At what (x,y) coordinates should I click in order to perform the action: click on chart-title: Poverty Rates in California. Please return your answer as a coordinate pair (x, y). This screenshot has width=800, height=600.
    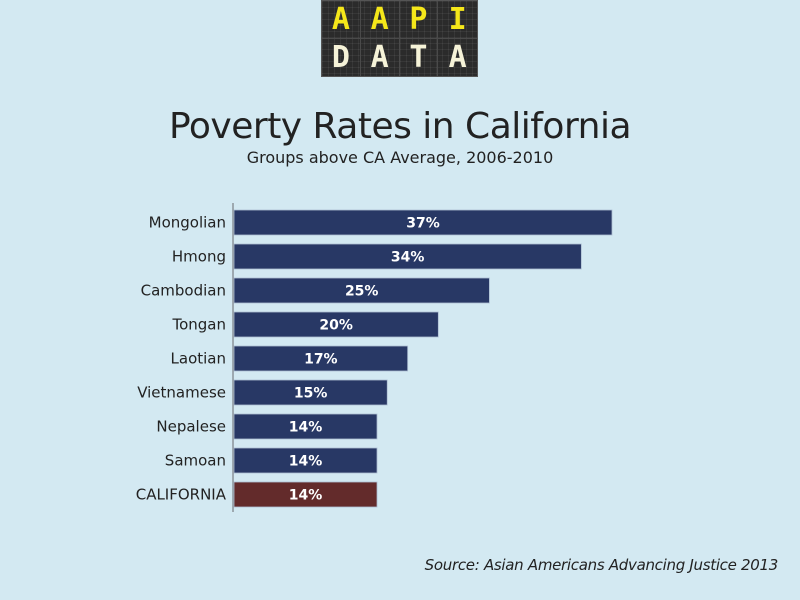
    Looking at the image, I should click on (400, 126).